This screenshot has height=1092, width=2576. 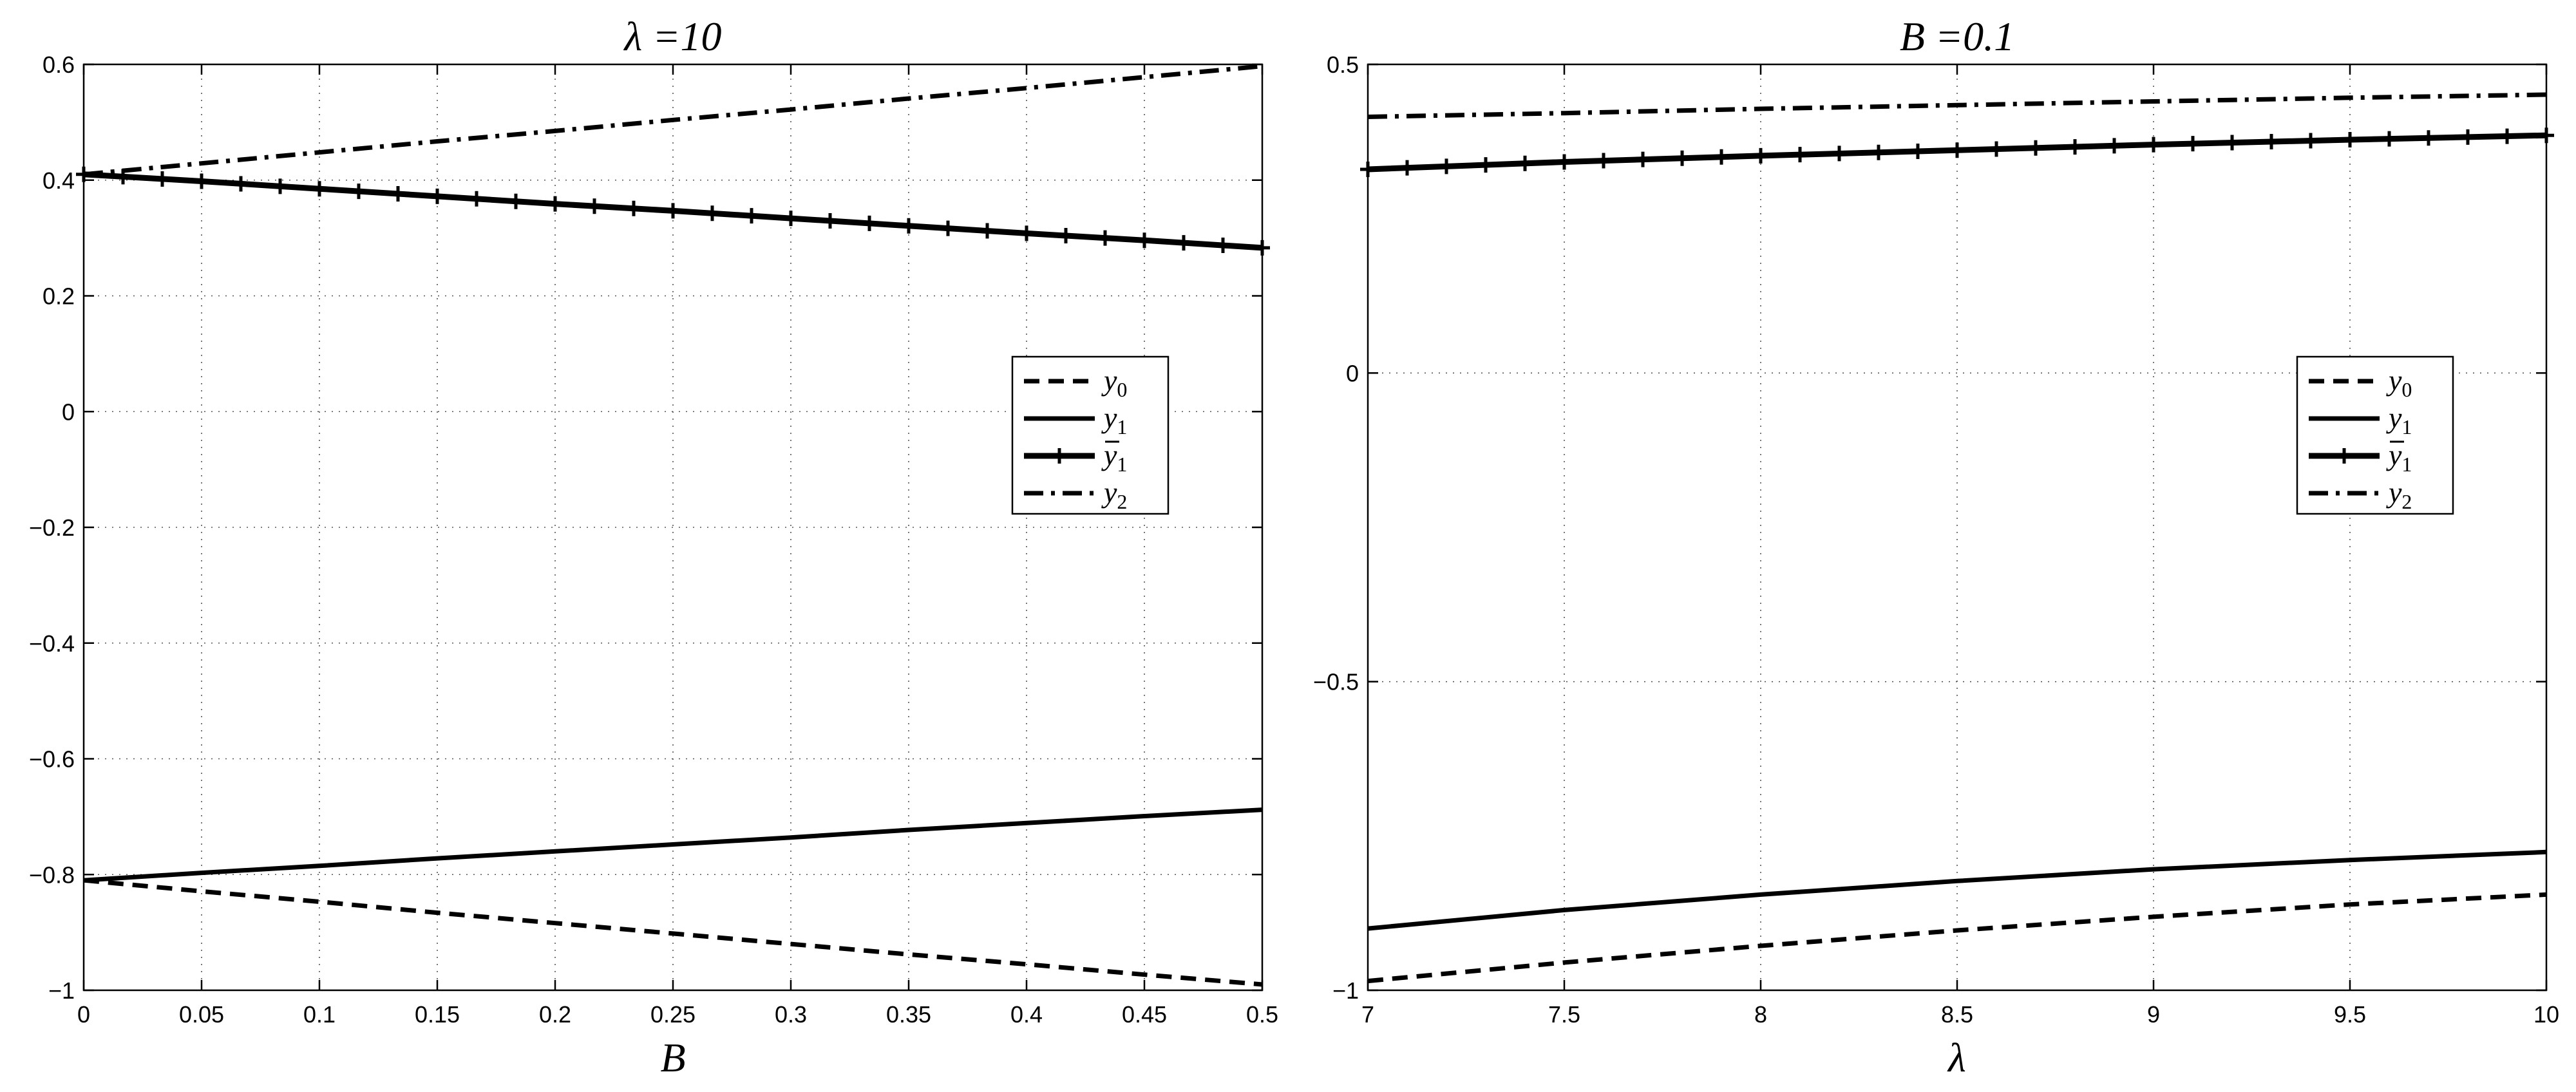 I want to click on chart-title: λ =10, so click(x=673, y=36).